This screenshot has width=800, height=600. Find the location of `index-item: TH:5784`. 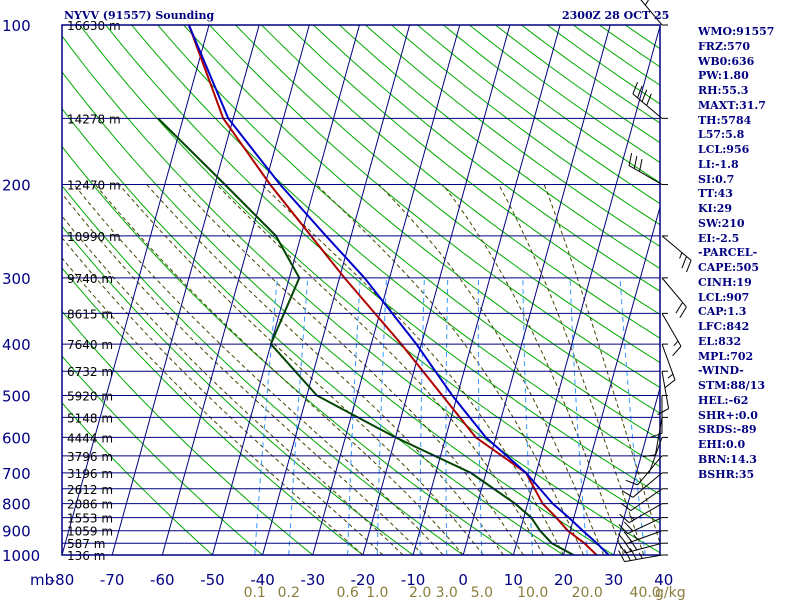

index-item: TH:5784 is located at coordinates (725, 120).